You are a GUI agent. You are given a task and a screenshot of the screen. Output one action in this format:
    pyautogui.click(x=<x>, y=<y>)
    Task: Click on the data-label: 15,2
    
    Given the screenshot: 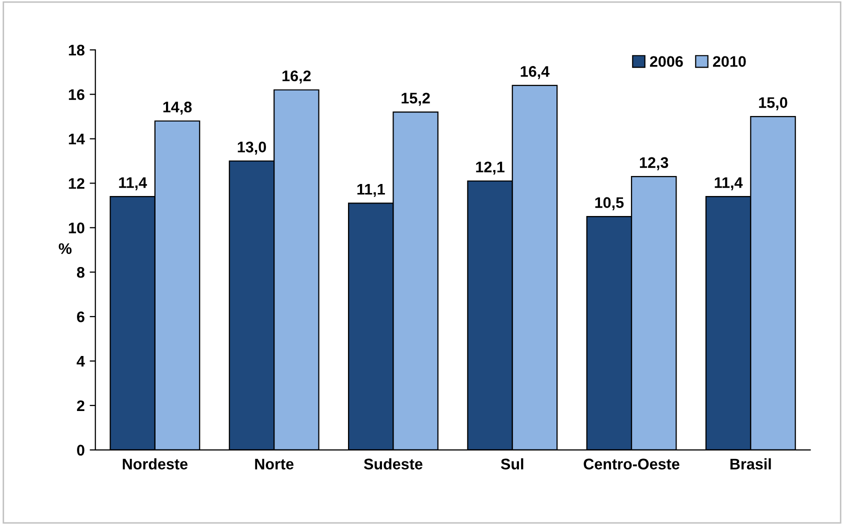 What is the action you would take?
    pyautogui.click(x=416, y=99)
    